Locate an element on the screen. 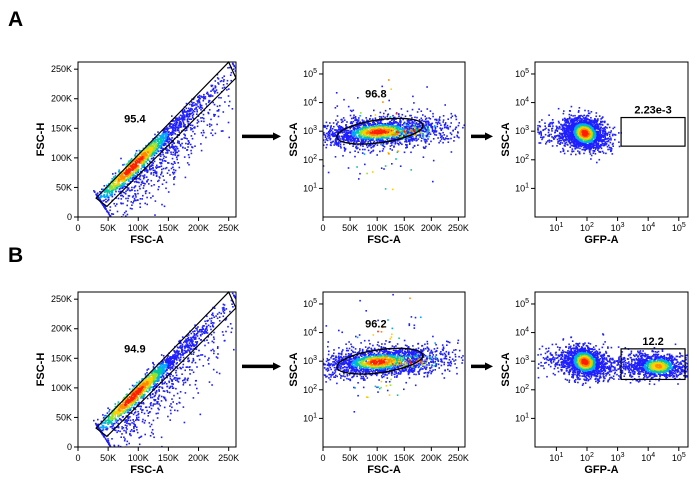 This screenshot has width=700, height=485. plot-frame is located at coordinates (394, 139).